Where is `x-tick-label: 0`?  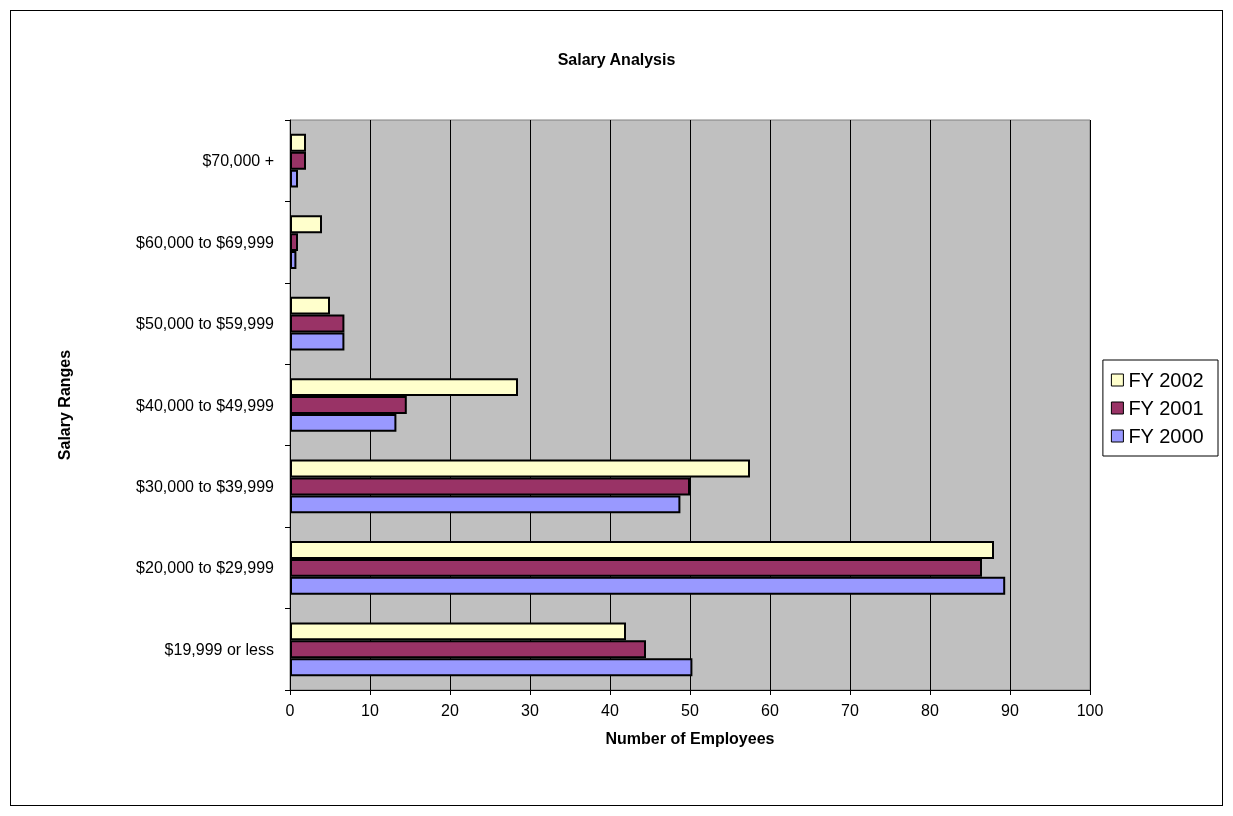 x-tick-label: 0 is located at coordinates (290, 710).